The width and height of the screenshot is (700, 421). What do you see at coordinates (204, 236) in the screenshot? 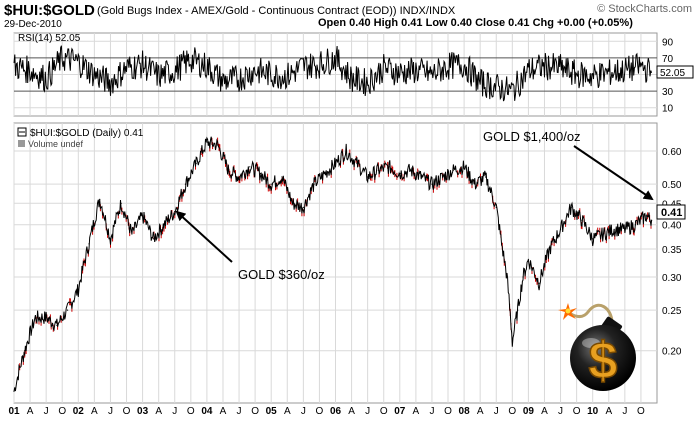
I see `gold-low-arrow` at bounding box center [204, 236].